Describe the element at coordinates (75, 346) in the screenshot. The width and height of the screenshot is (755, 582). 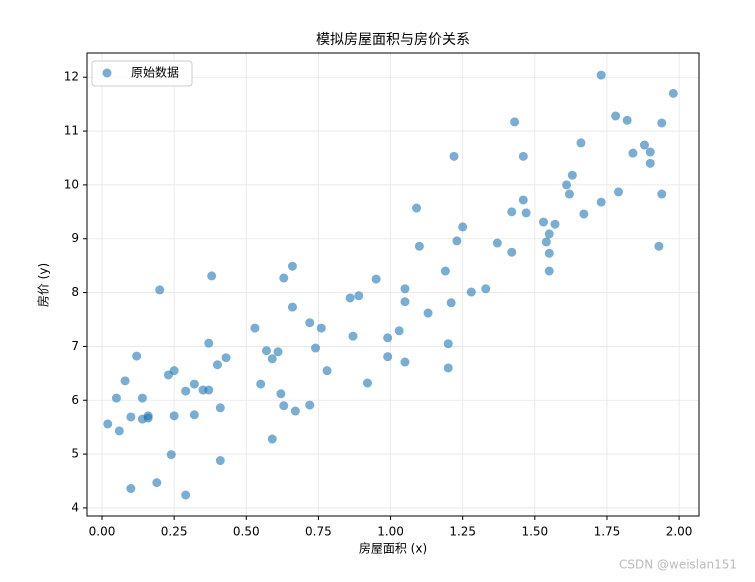
I see `y-tick-label: 7` at that location.